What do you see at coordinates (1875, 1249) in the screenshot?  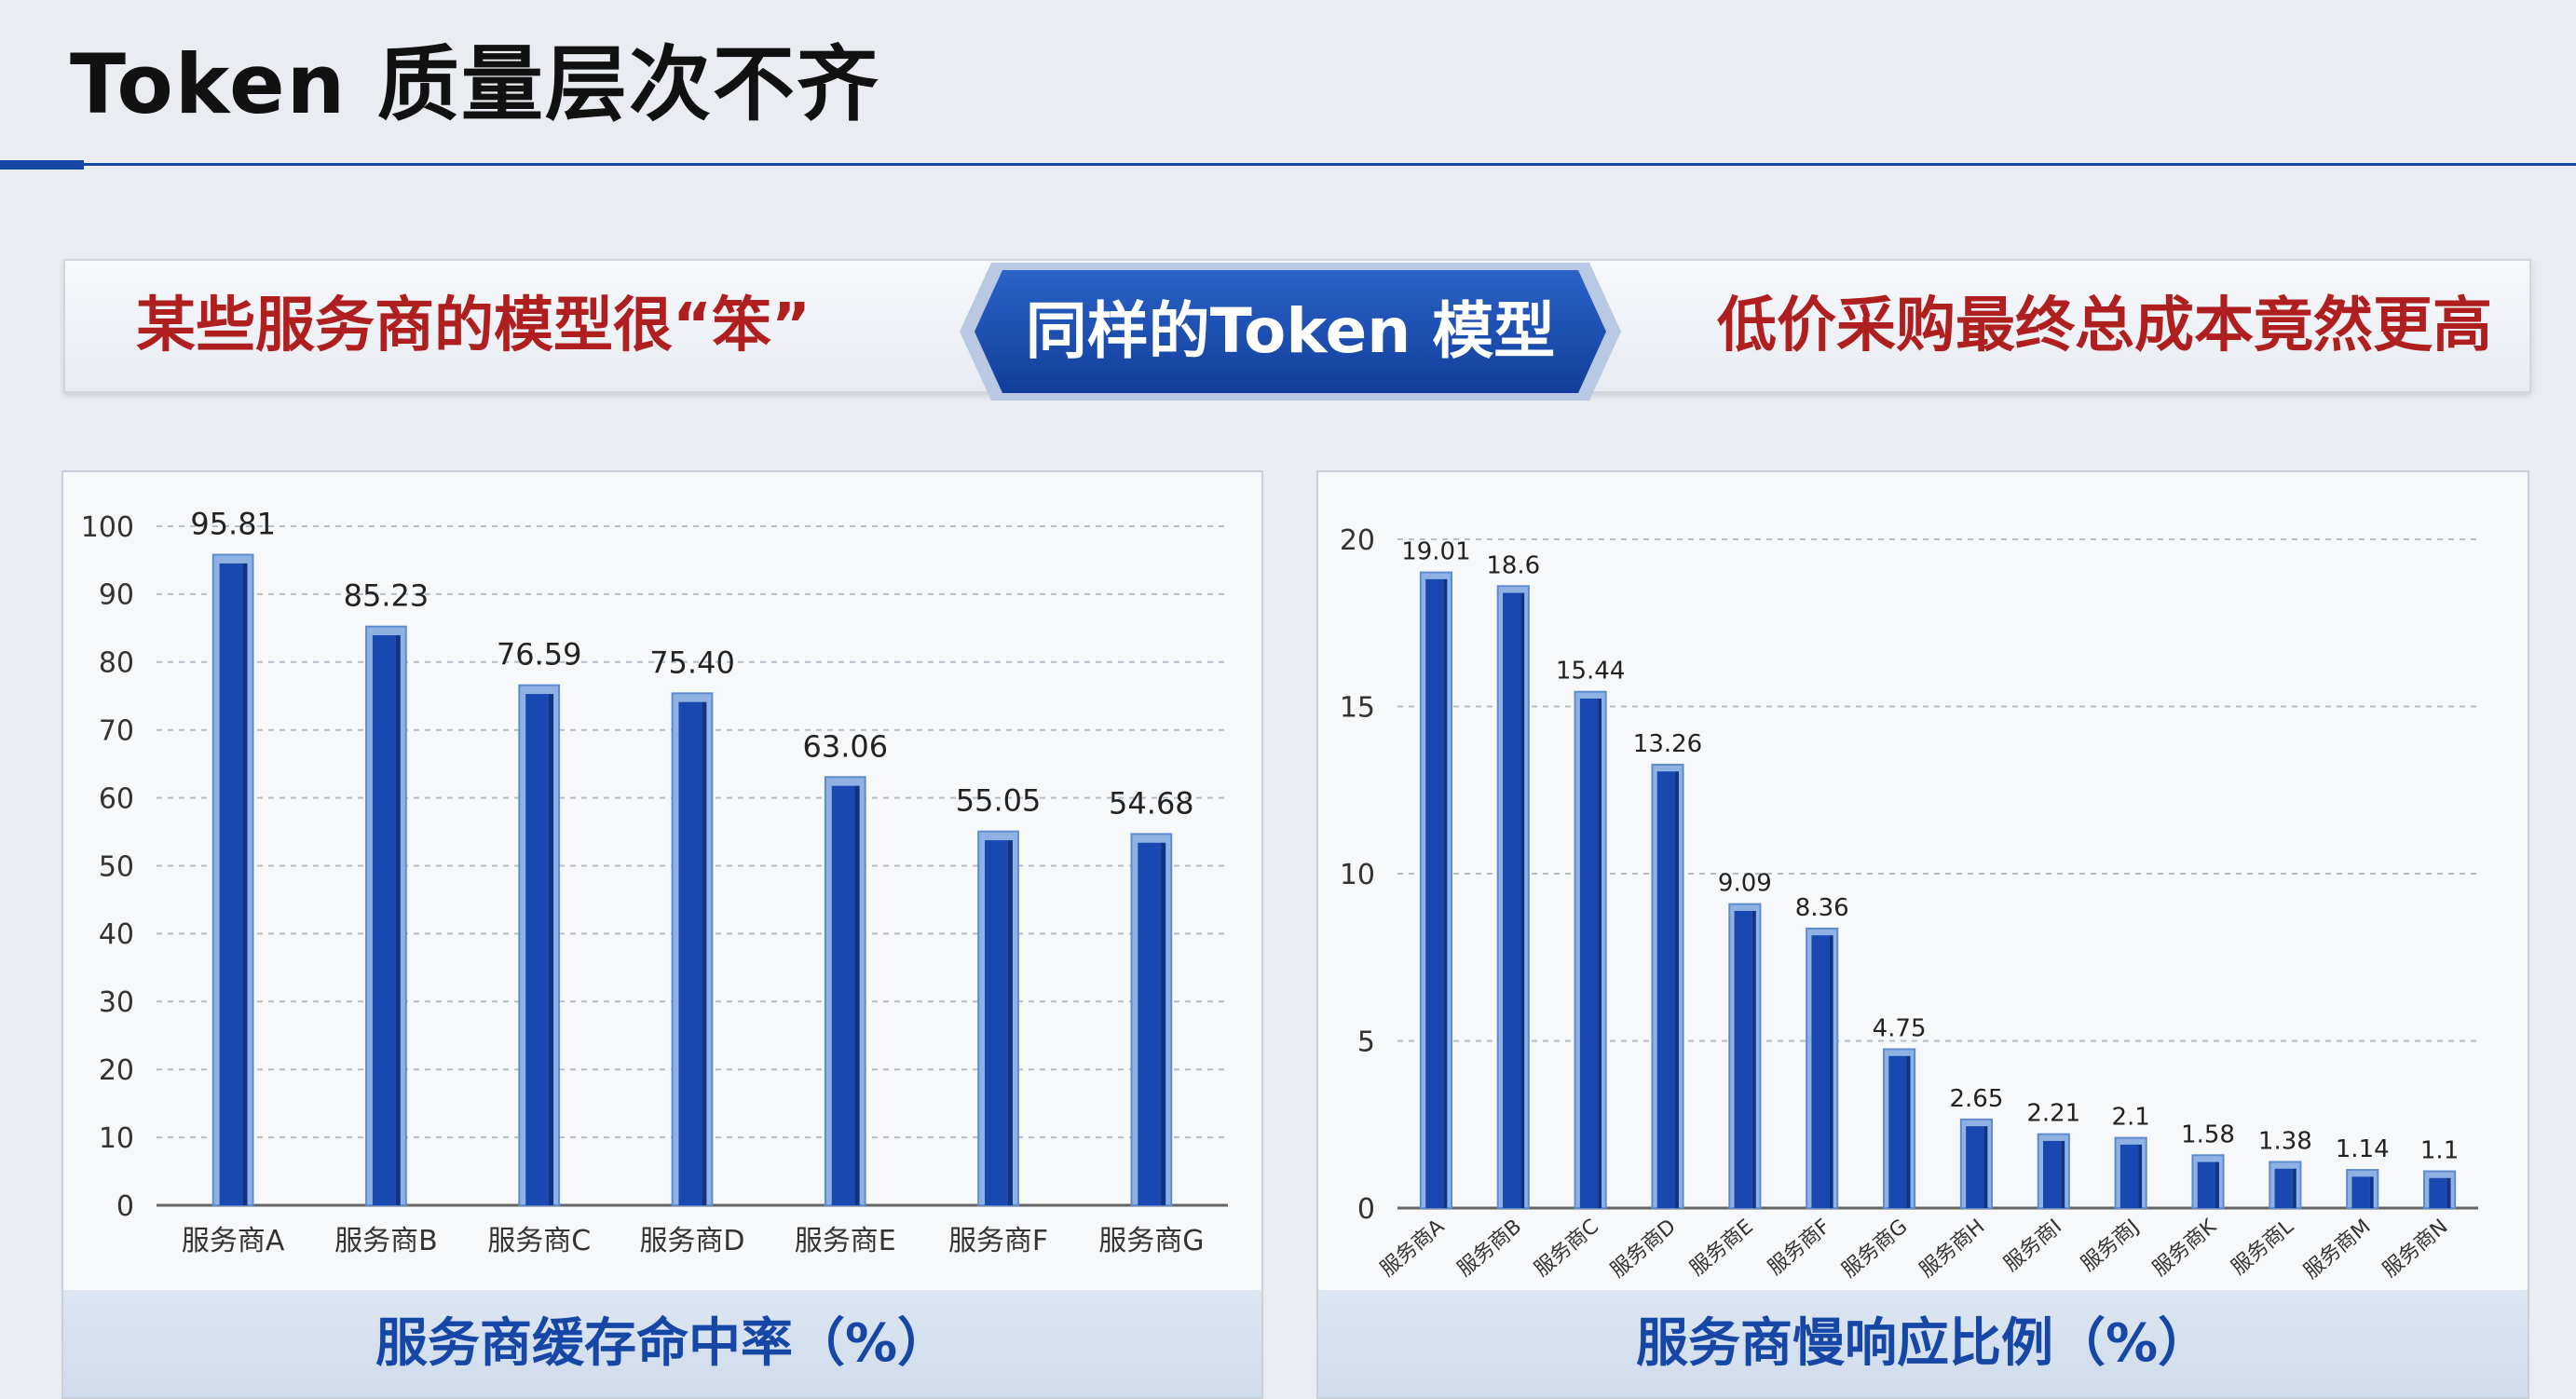 I see `slow-response-category-label: 服务商G` at bounding box center [1875, 1249].